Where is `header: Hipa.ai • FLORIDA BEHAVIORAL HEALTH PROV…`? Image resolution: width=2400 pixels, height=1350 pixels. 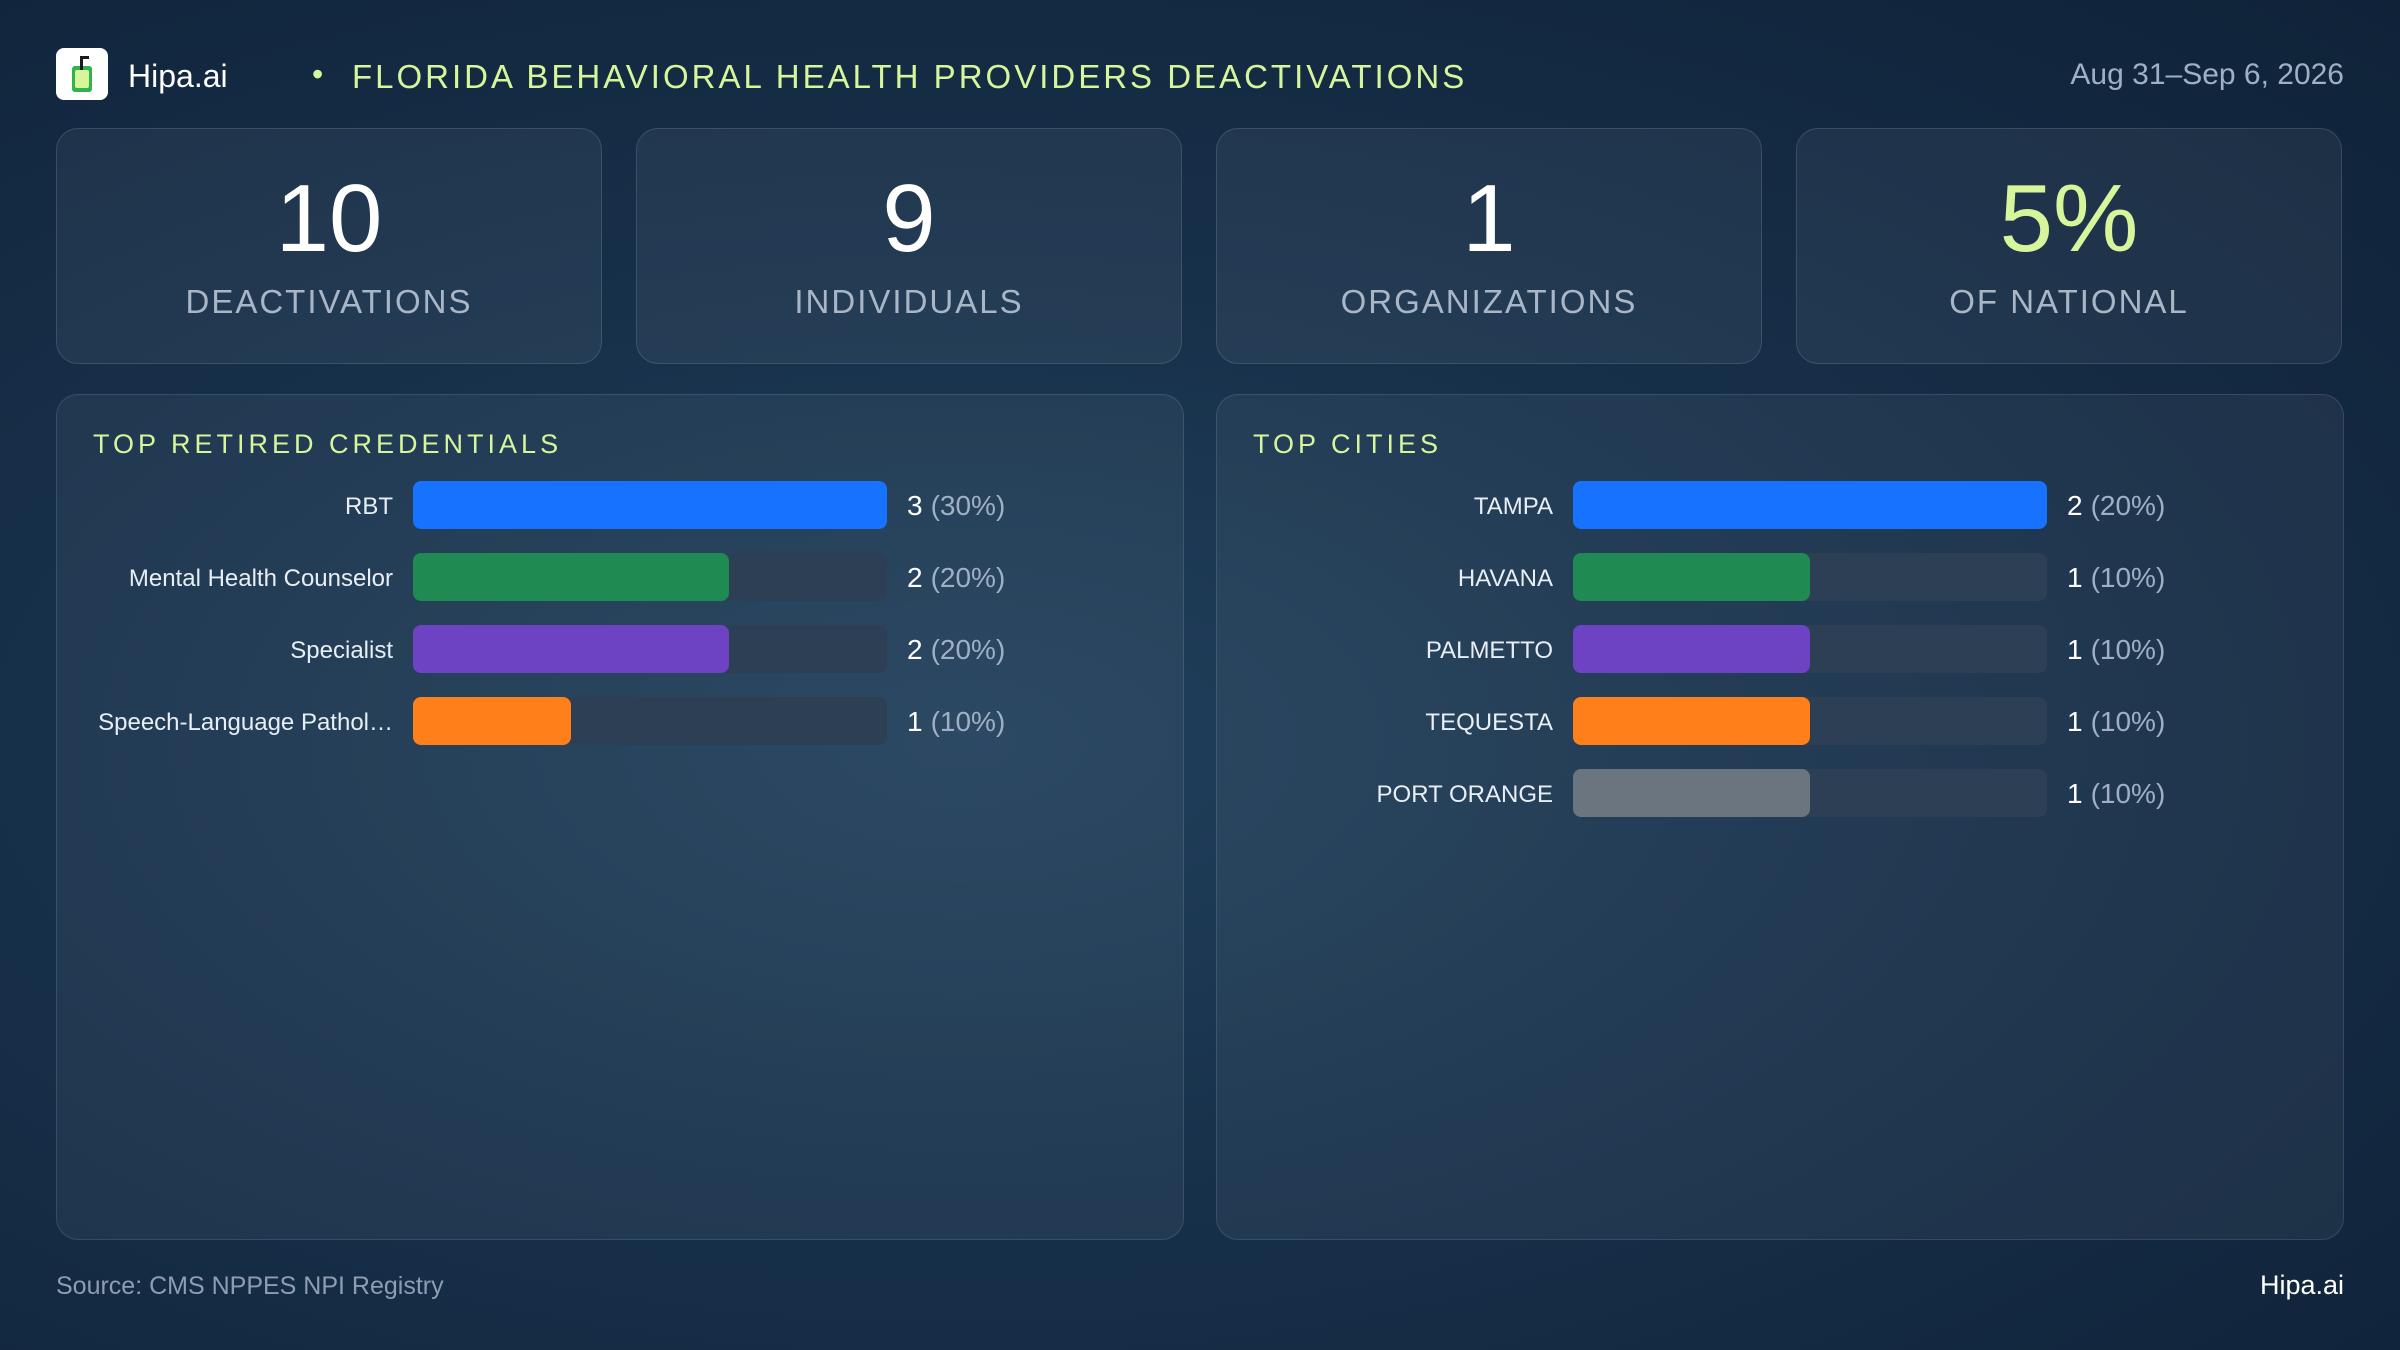 header: Hipa.ai • FLORIDA BEHAVIORAL HEALTH PROV… is located at coordinates (1200, 74).